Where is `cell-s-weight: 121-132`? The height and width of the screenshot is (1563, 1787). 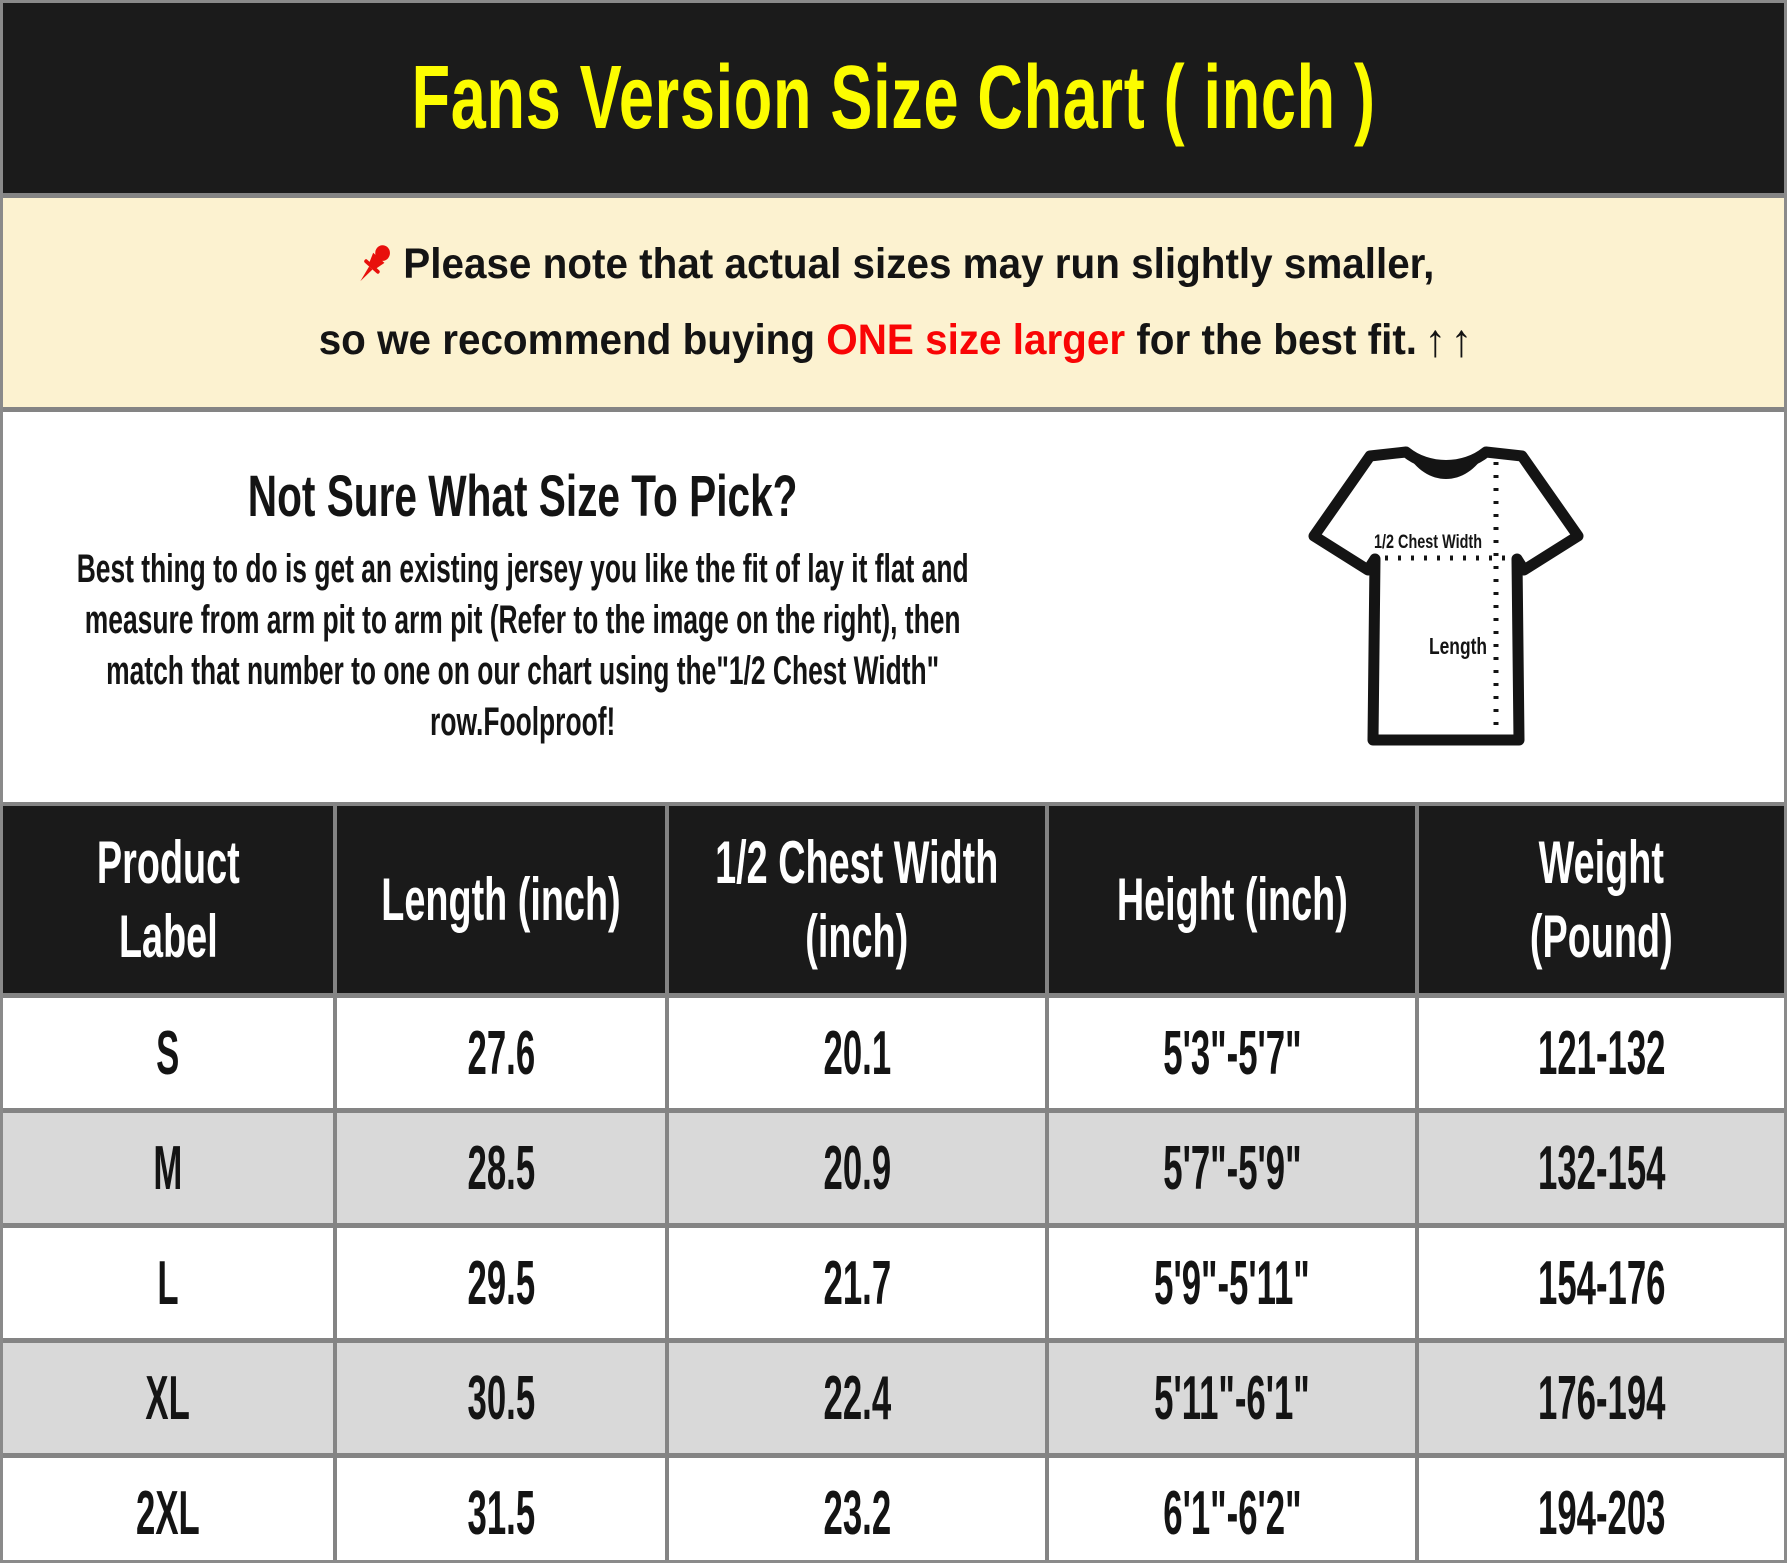
cell-s-weight: 121-132 is located at coordinates (1601, 1053).